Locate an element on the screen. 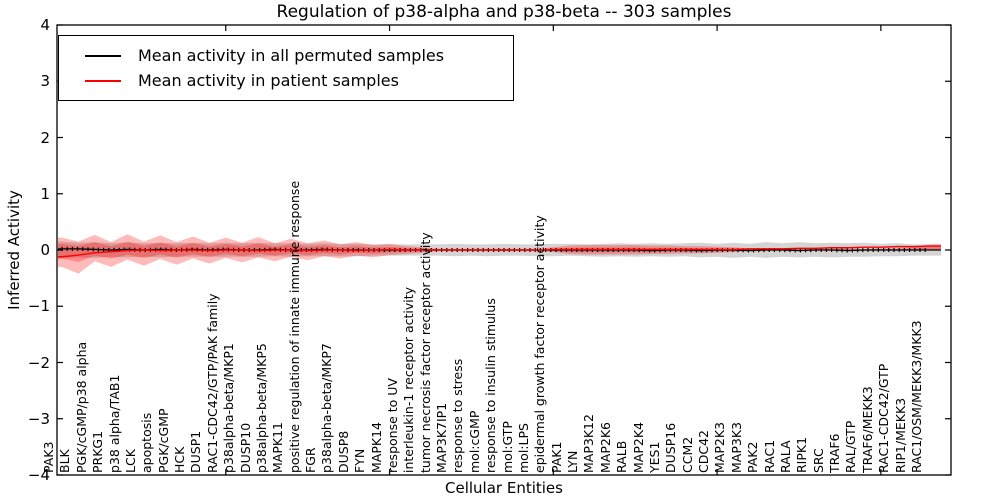  x-category-label: mol:cGMP is located at coordinates (474, 441).